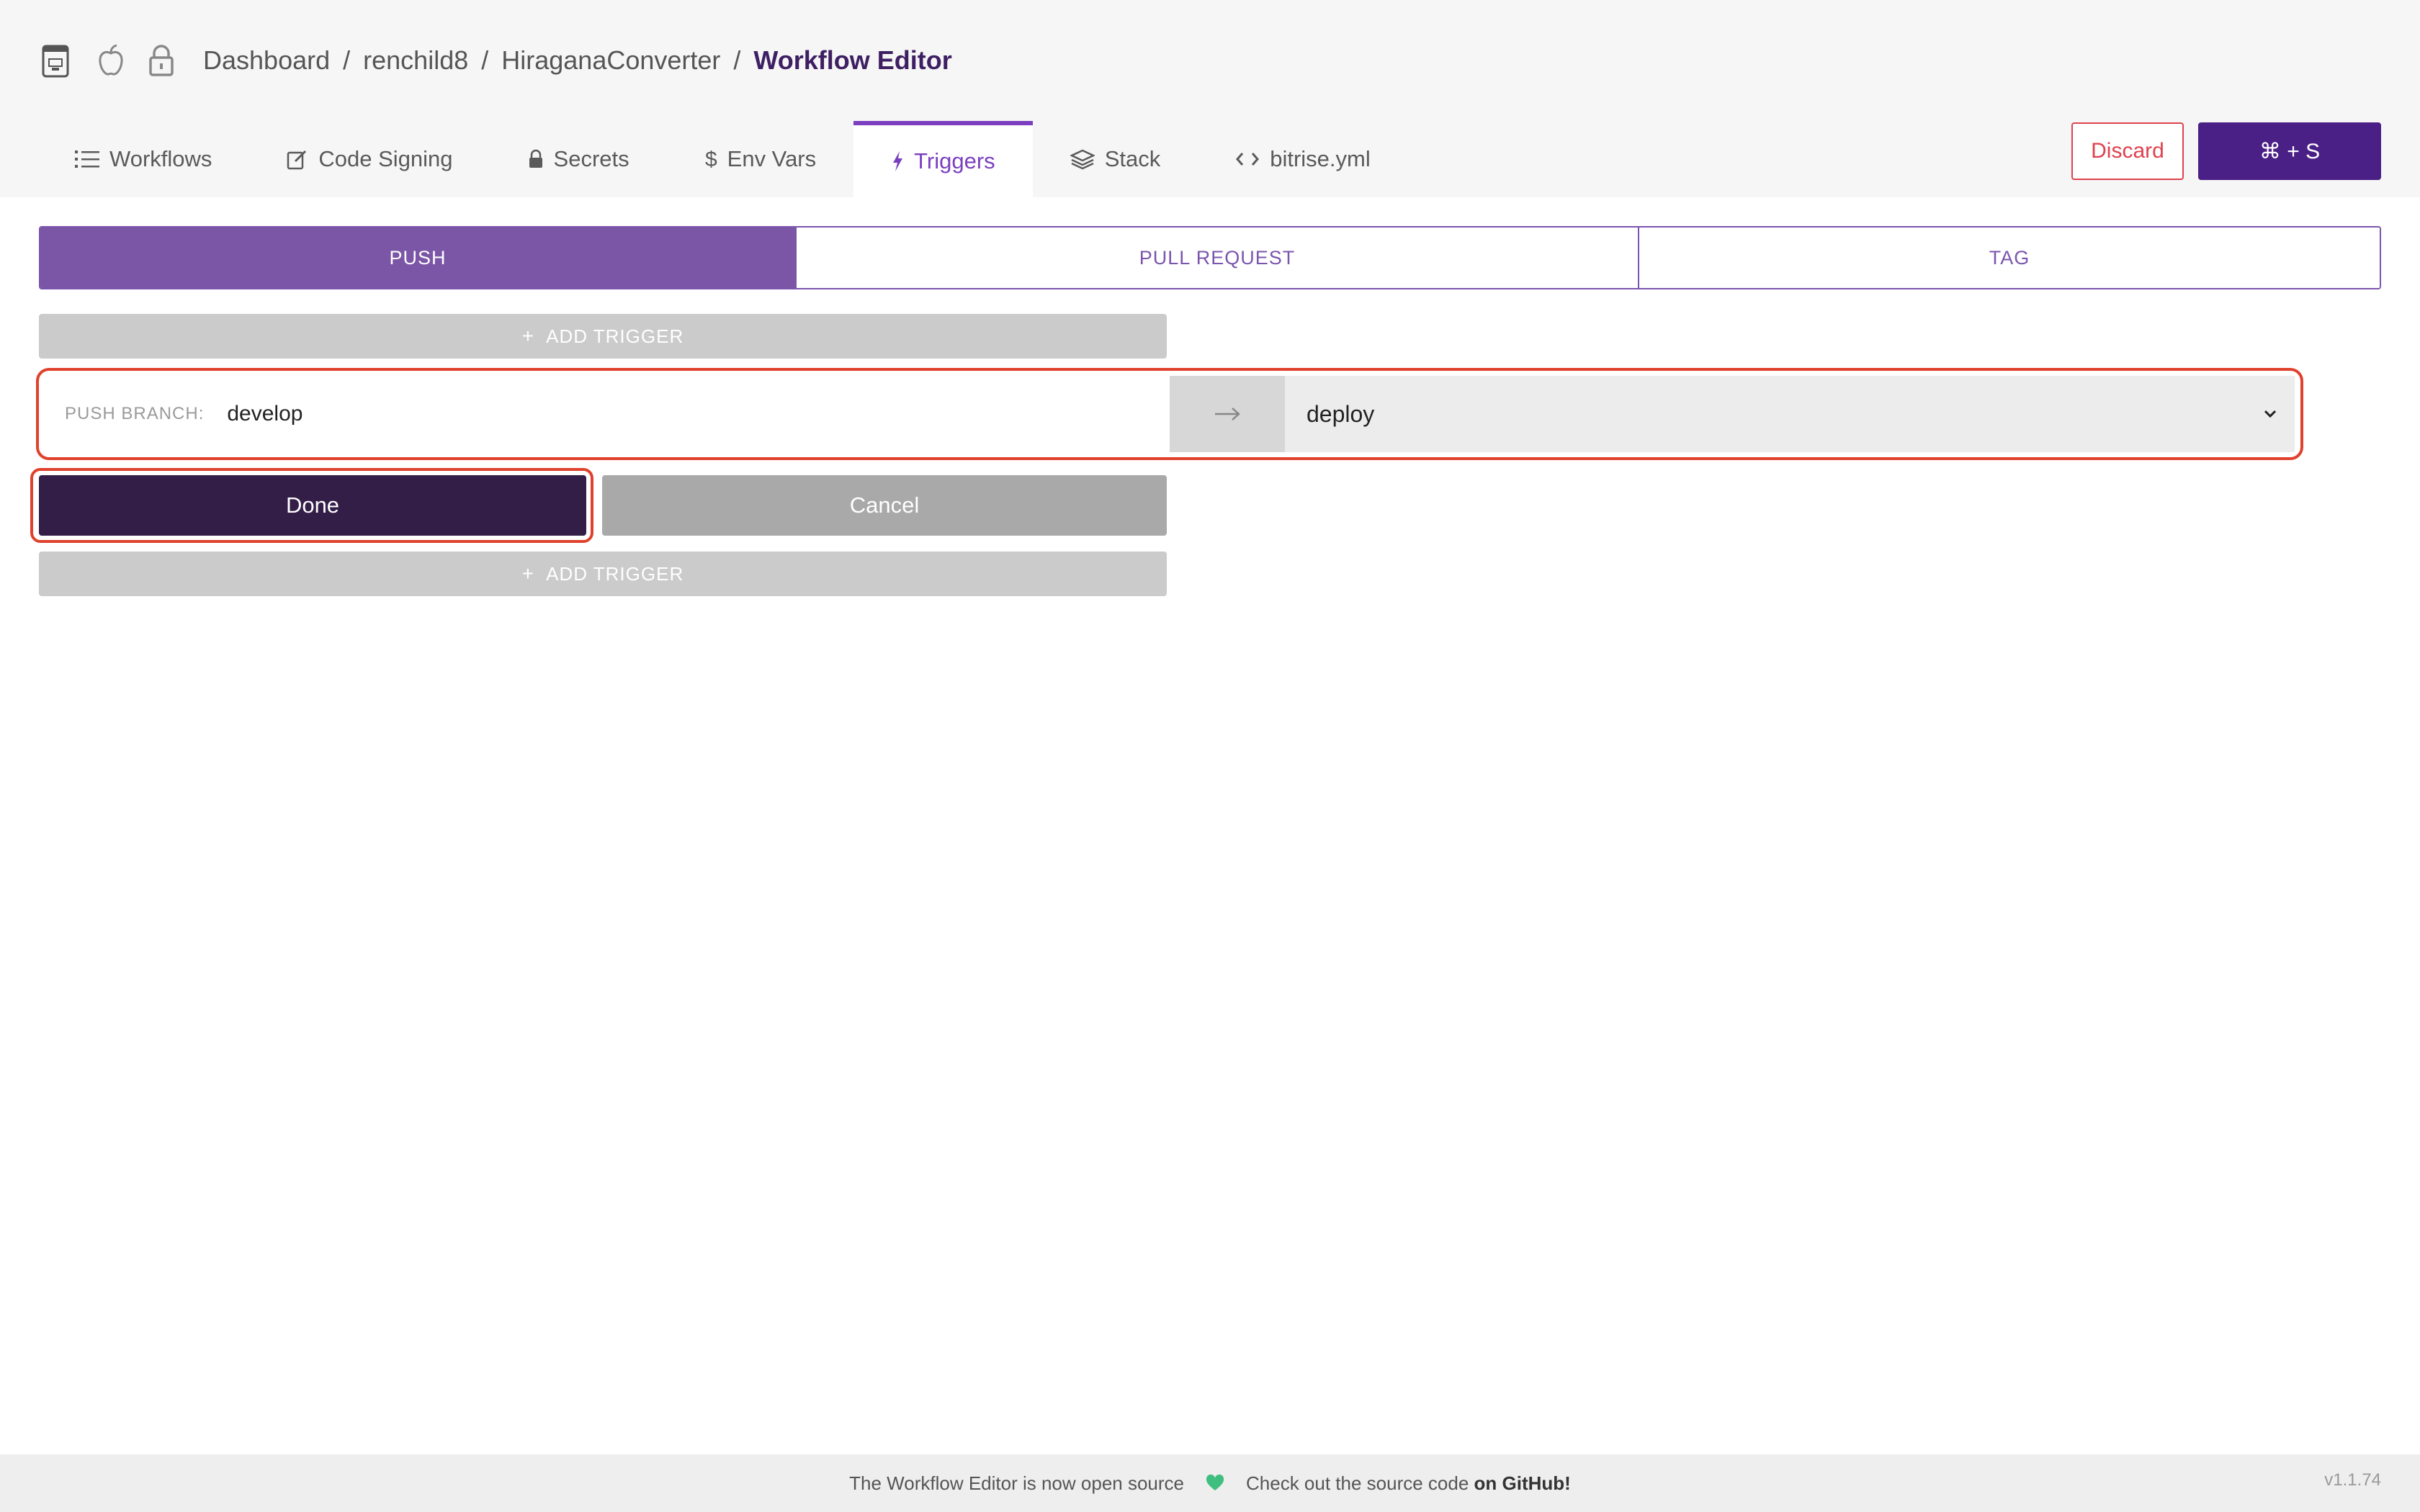 The image size is (2420, 1512). Describe the element at coordinates (772, 158) in the screenshot. I see `tab-label: Env Vars` at that location.